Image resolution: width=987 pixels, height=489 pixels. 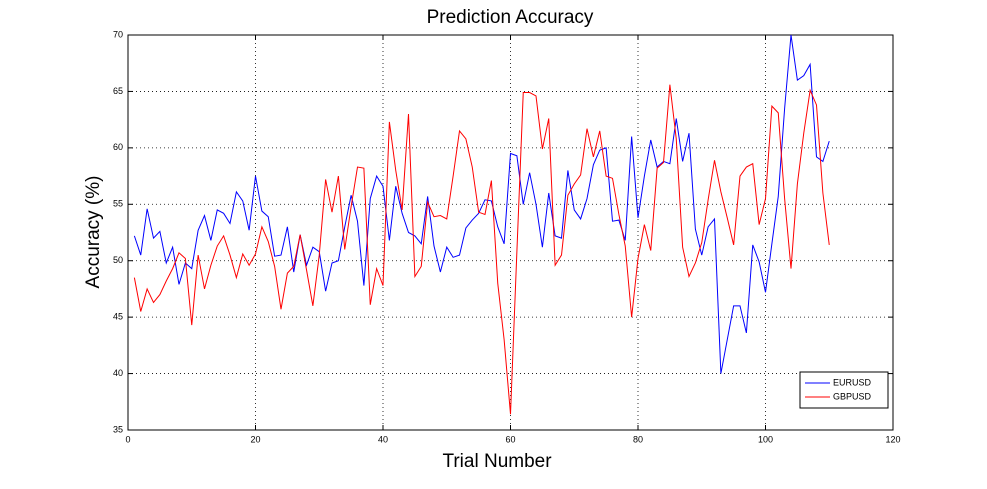 I want to click on x-axis-label: Trial Number, so click(x=497, y=461).